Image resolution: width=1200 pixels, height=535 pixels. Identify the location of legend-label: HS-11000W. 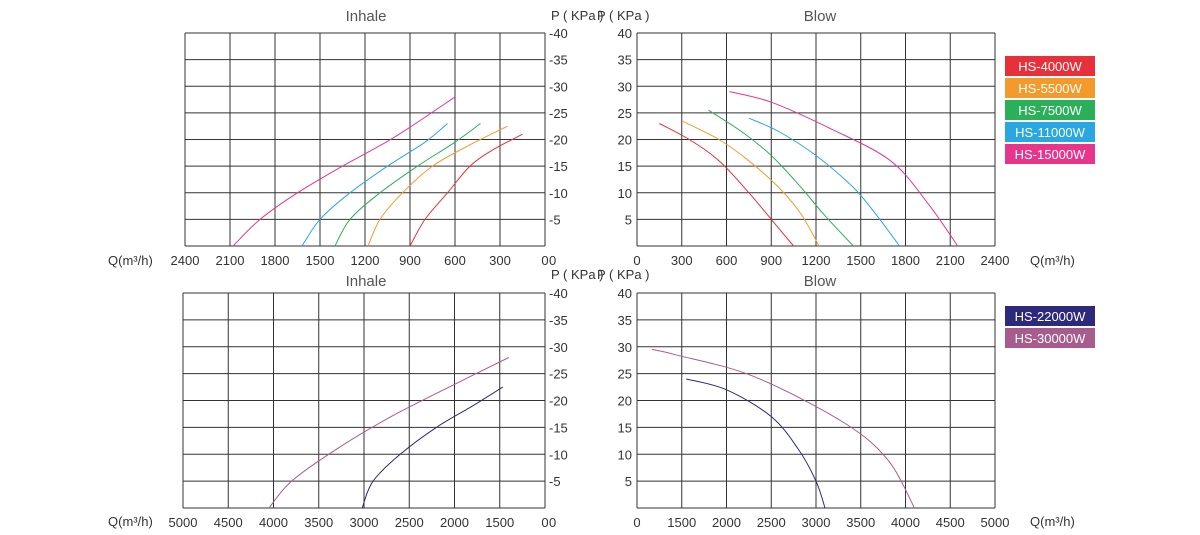
(1050, 132).